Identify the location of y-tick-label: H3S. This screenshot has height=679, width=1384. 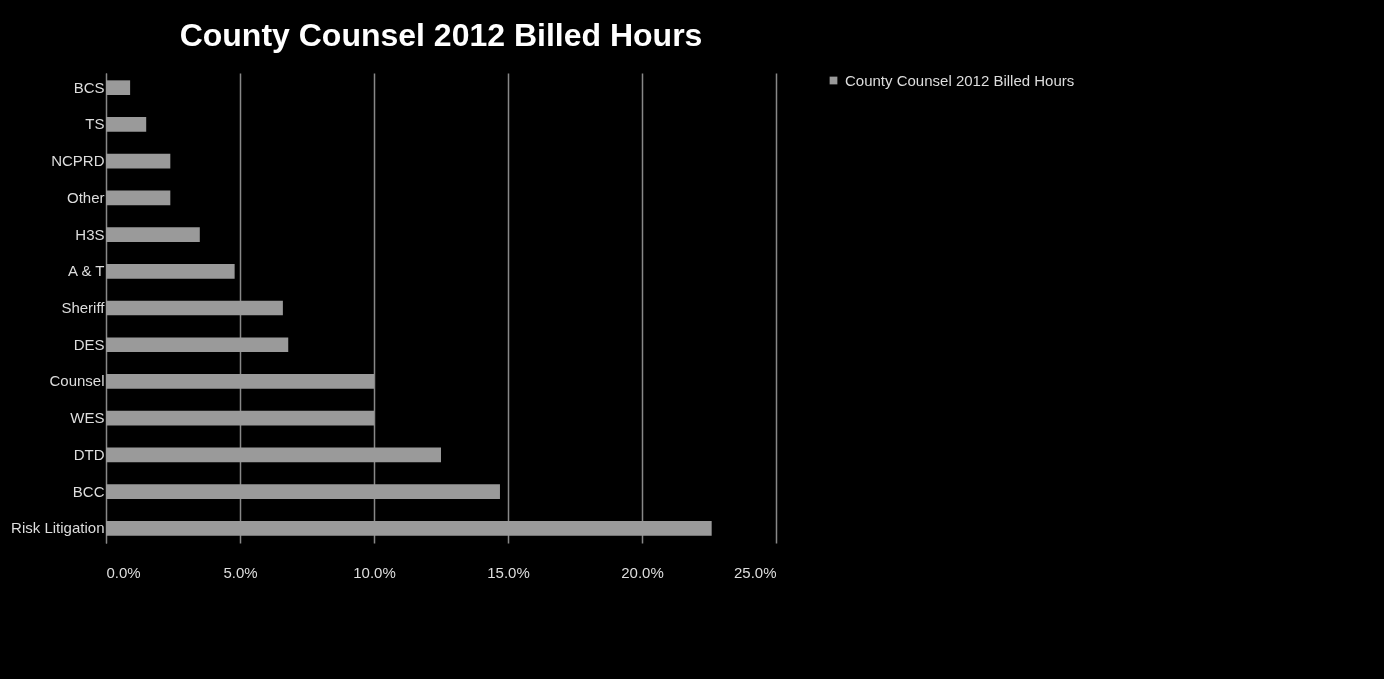
(90, 234).